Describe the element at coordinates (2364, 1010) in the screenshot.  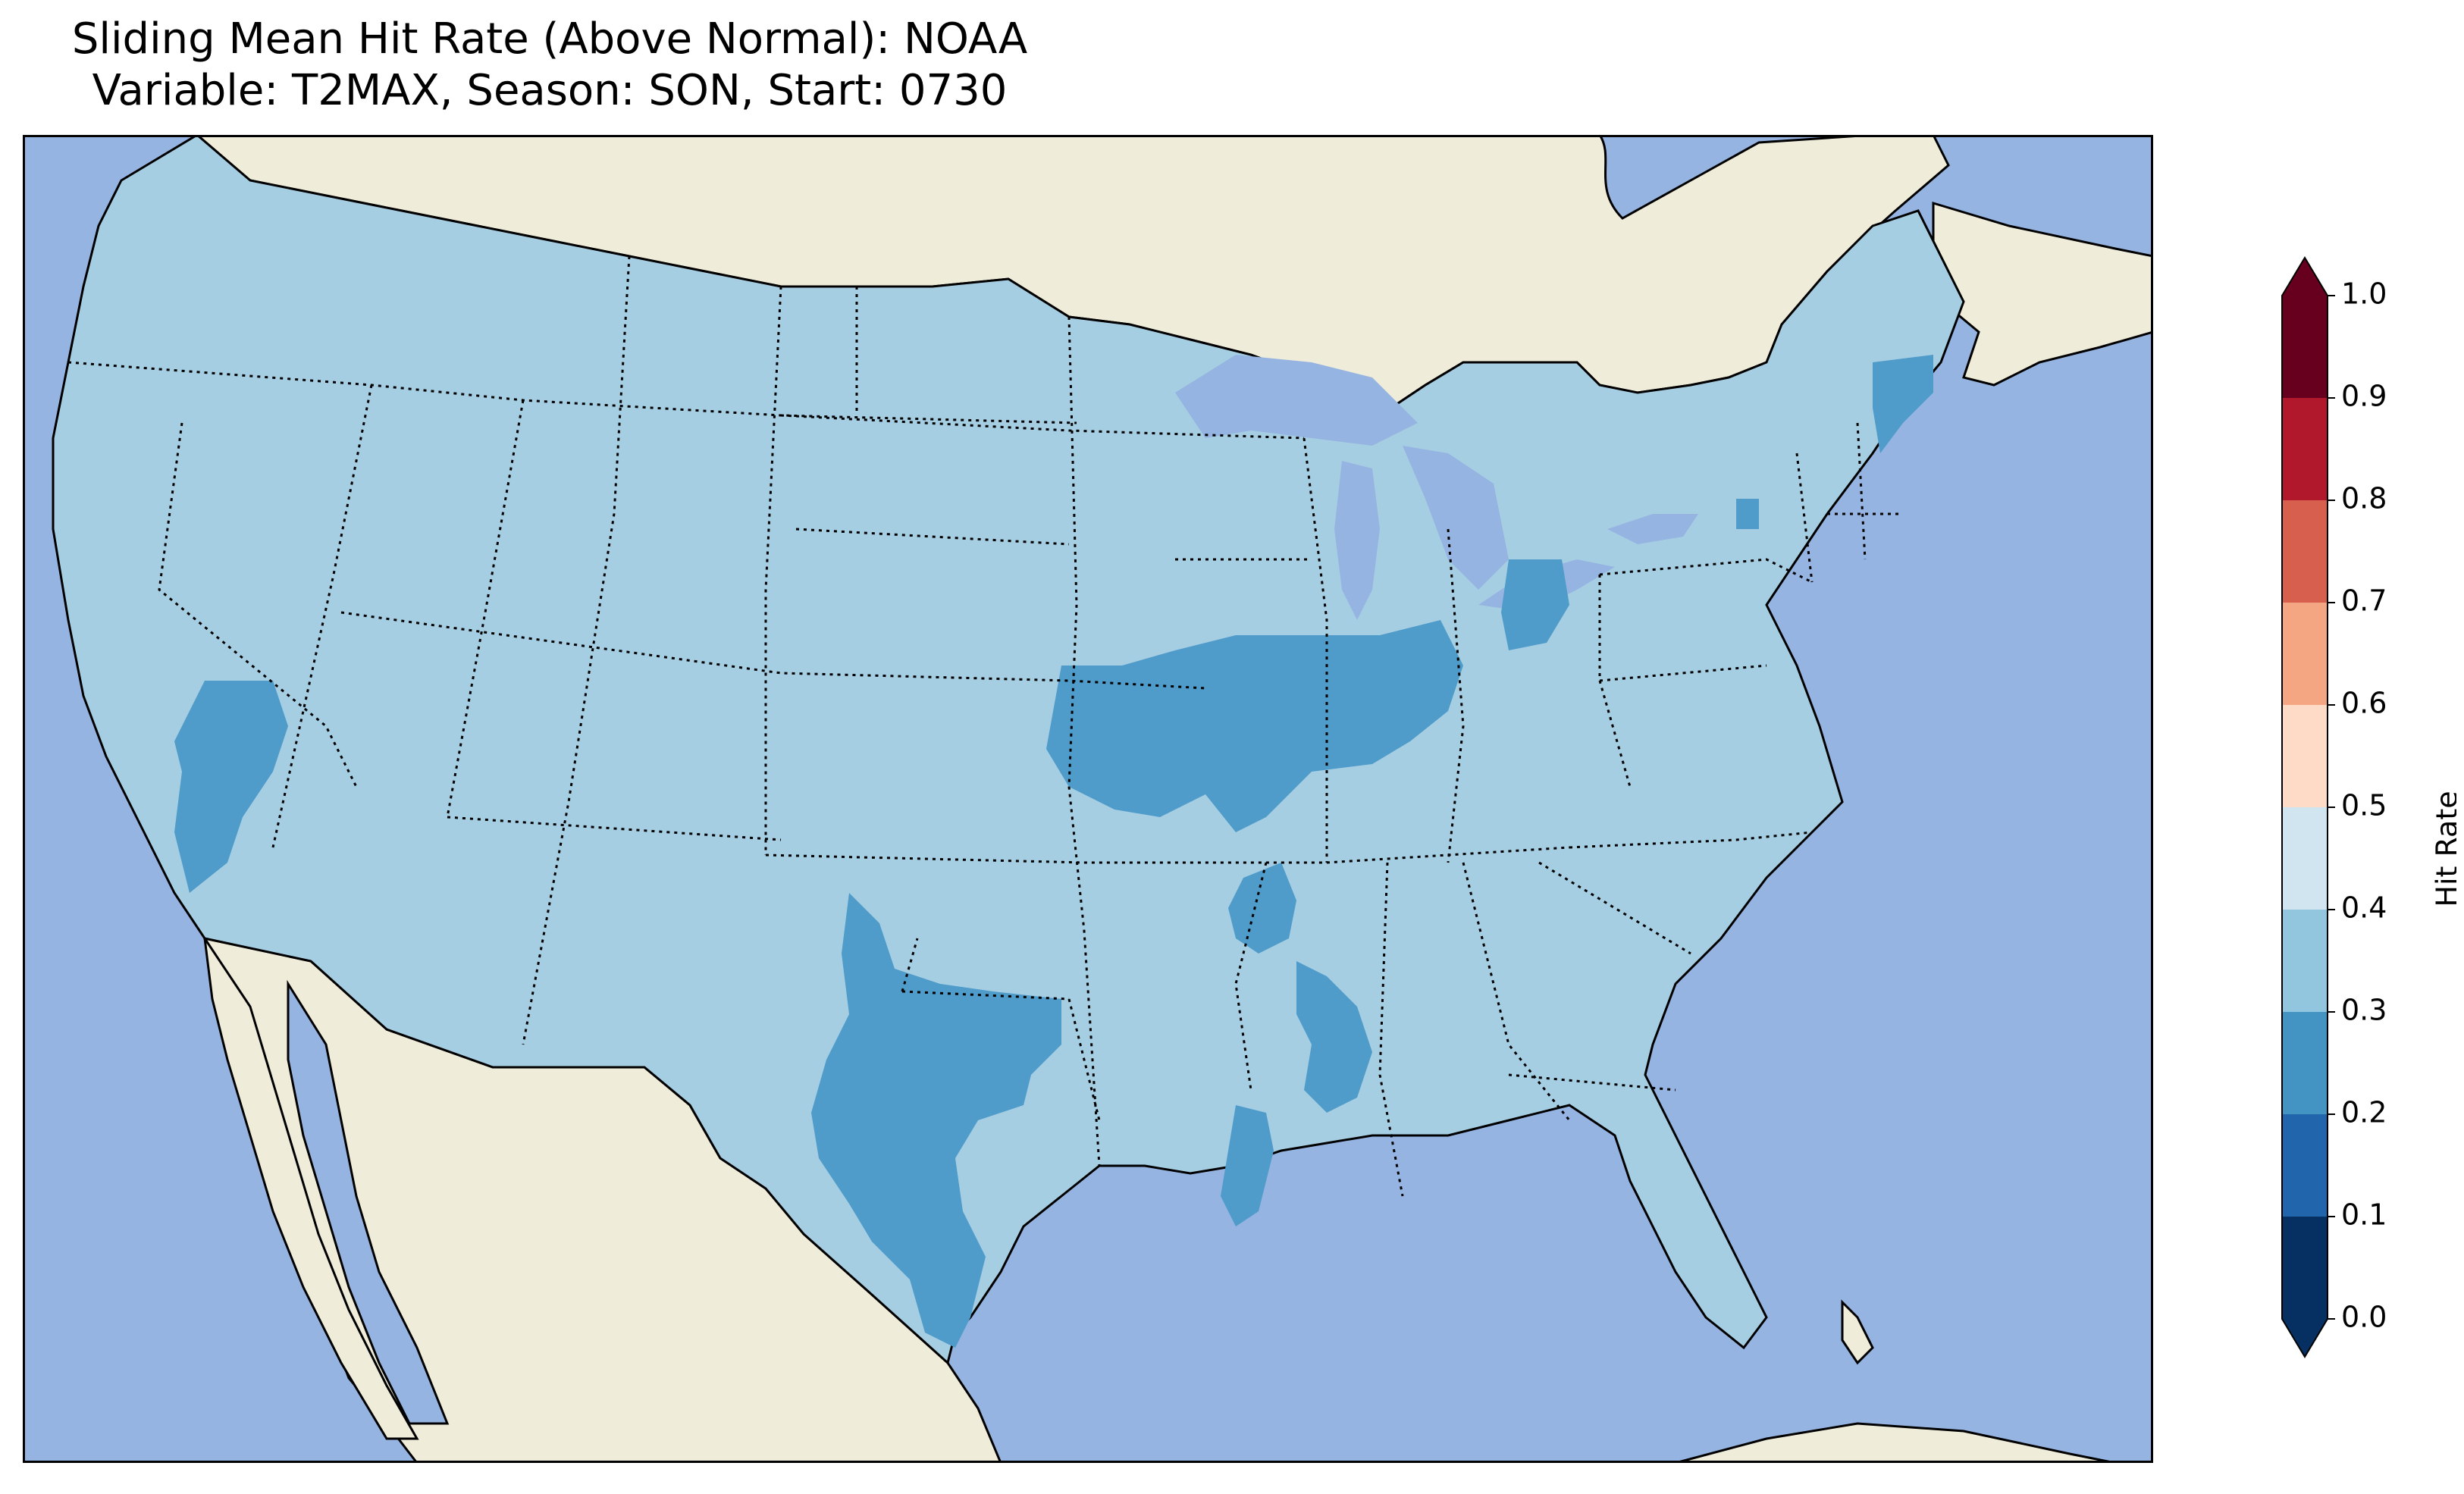
I see `colorbar-tick-label: 0.3` at that location.